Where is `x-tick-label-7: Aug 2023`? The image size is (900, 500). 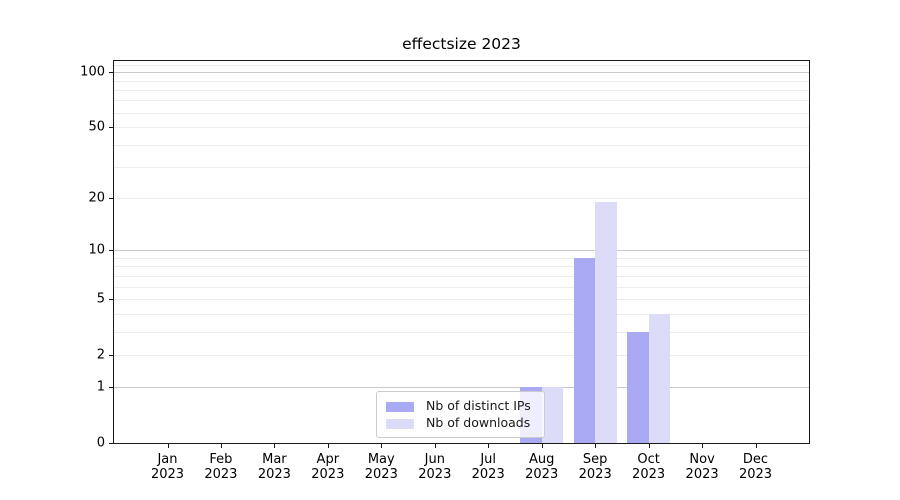
x-tick-label-7: Aug 2023 is located at coordinates (542, 467).